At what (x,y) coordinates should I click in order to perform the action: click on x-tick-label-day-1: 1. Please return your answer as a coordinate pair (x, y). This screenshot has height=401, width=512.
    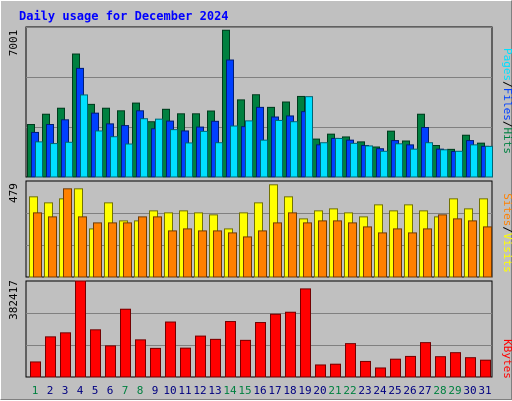
    Looking at the image, I should click on (35, 390).